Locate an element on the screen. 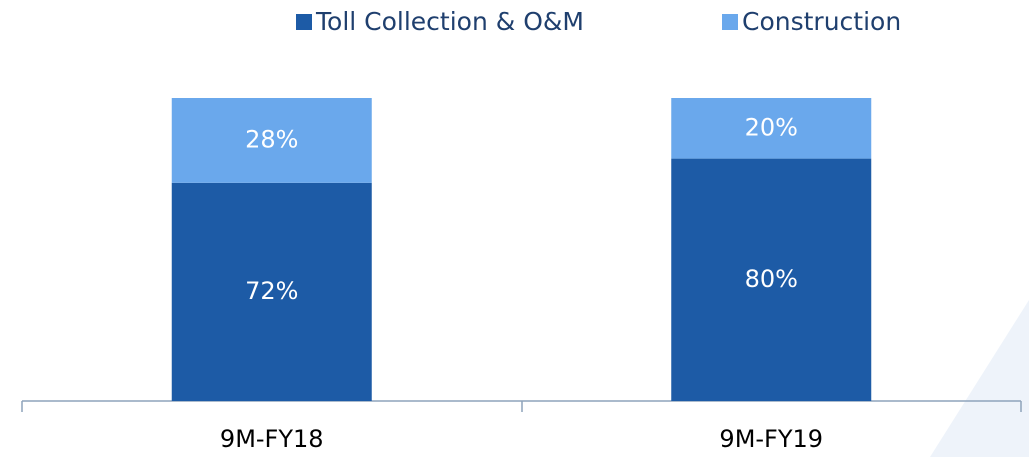 The width and height of the screenshot is (1029, 457). data-label: 72% is located at coordinates (271, 291).